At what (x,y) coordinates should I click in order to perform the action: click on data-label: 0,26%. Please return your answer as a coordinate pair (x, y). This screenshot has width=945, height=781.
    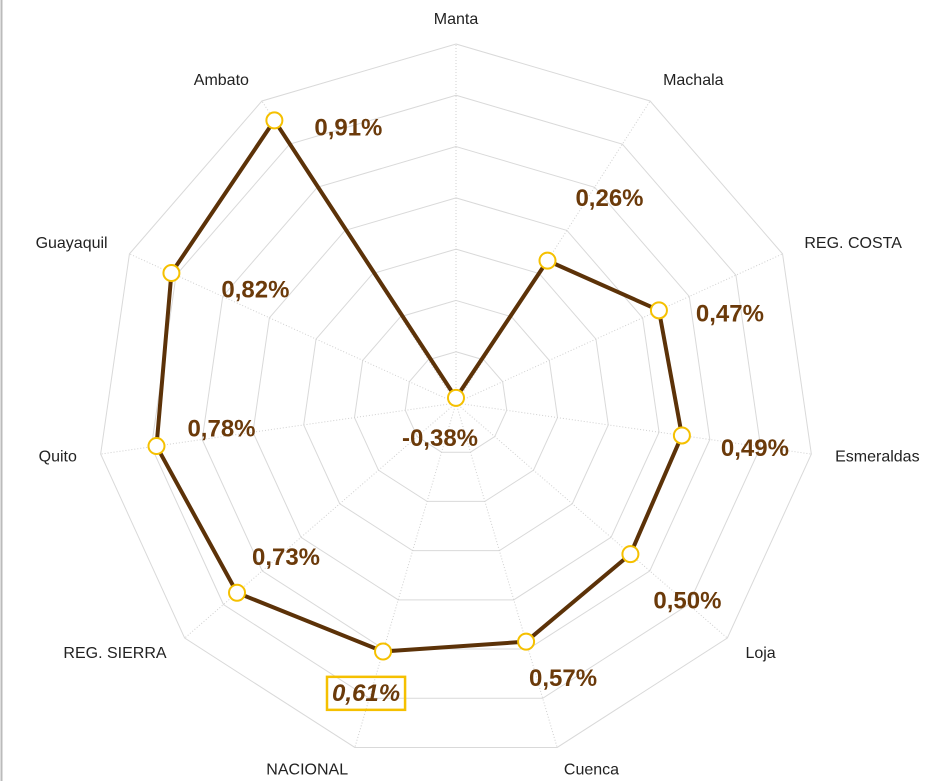
    Looking at the image, I should click on (609, 198).